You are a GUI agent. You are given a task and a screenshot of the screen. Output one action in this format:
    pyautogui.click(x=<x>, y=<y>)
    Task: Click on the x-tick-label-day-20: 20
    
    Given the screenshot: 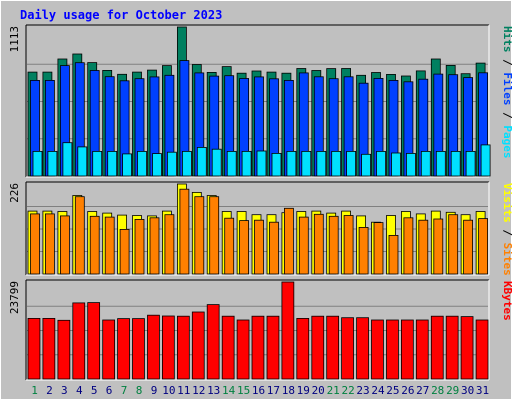 What is the action you would take?
    pyautogui.click(x=318, y=390)
    